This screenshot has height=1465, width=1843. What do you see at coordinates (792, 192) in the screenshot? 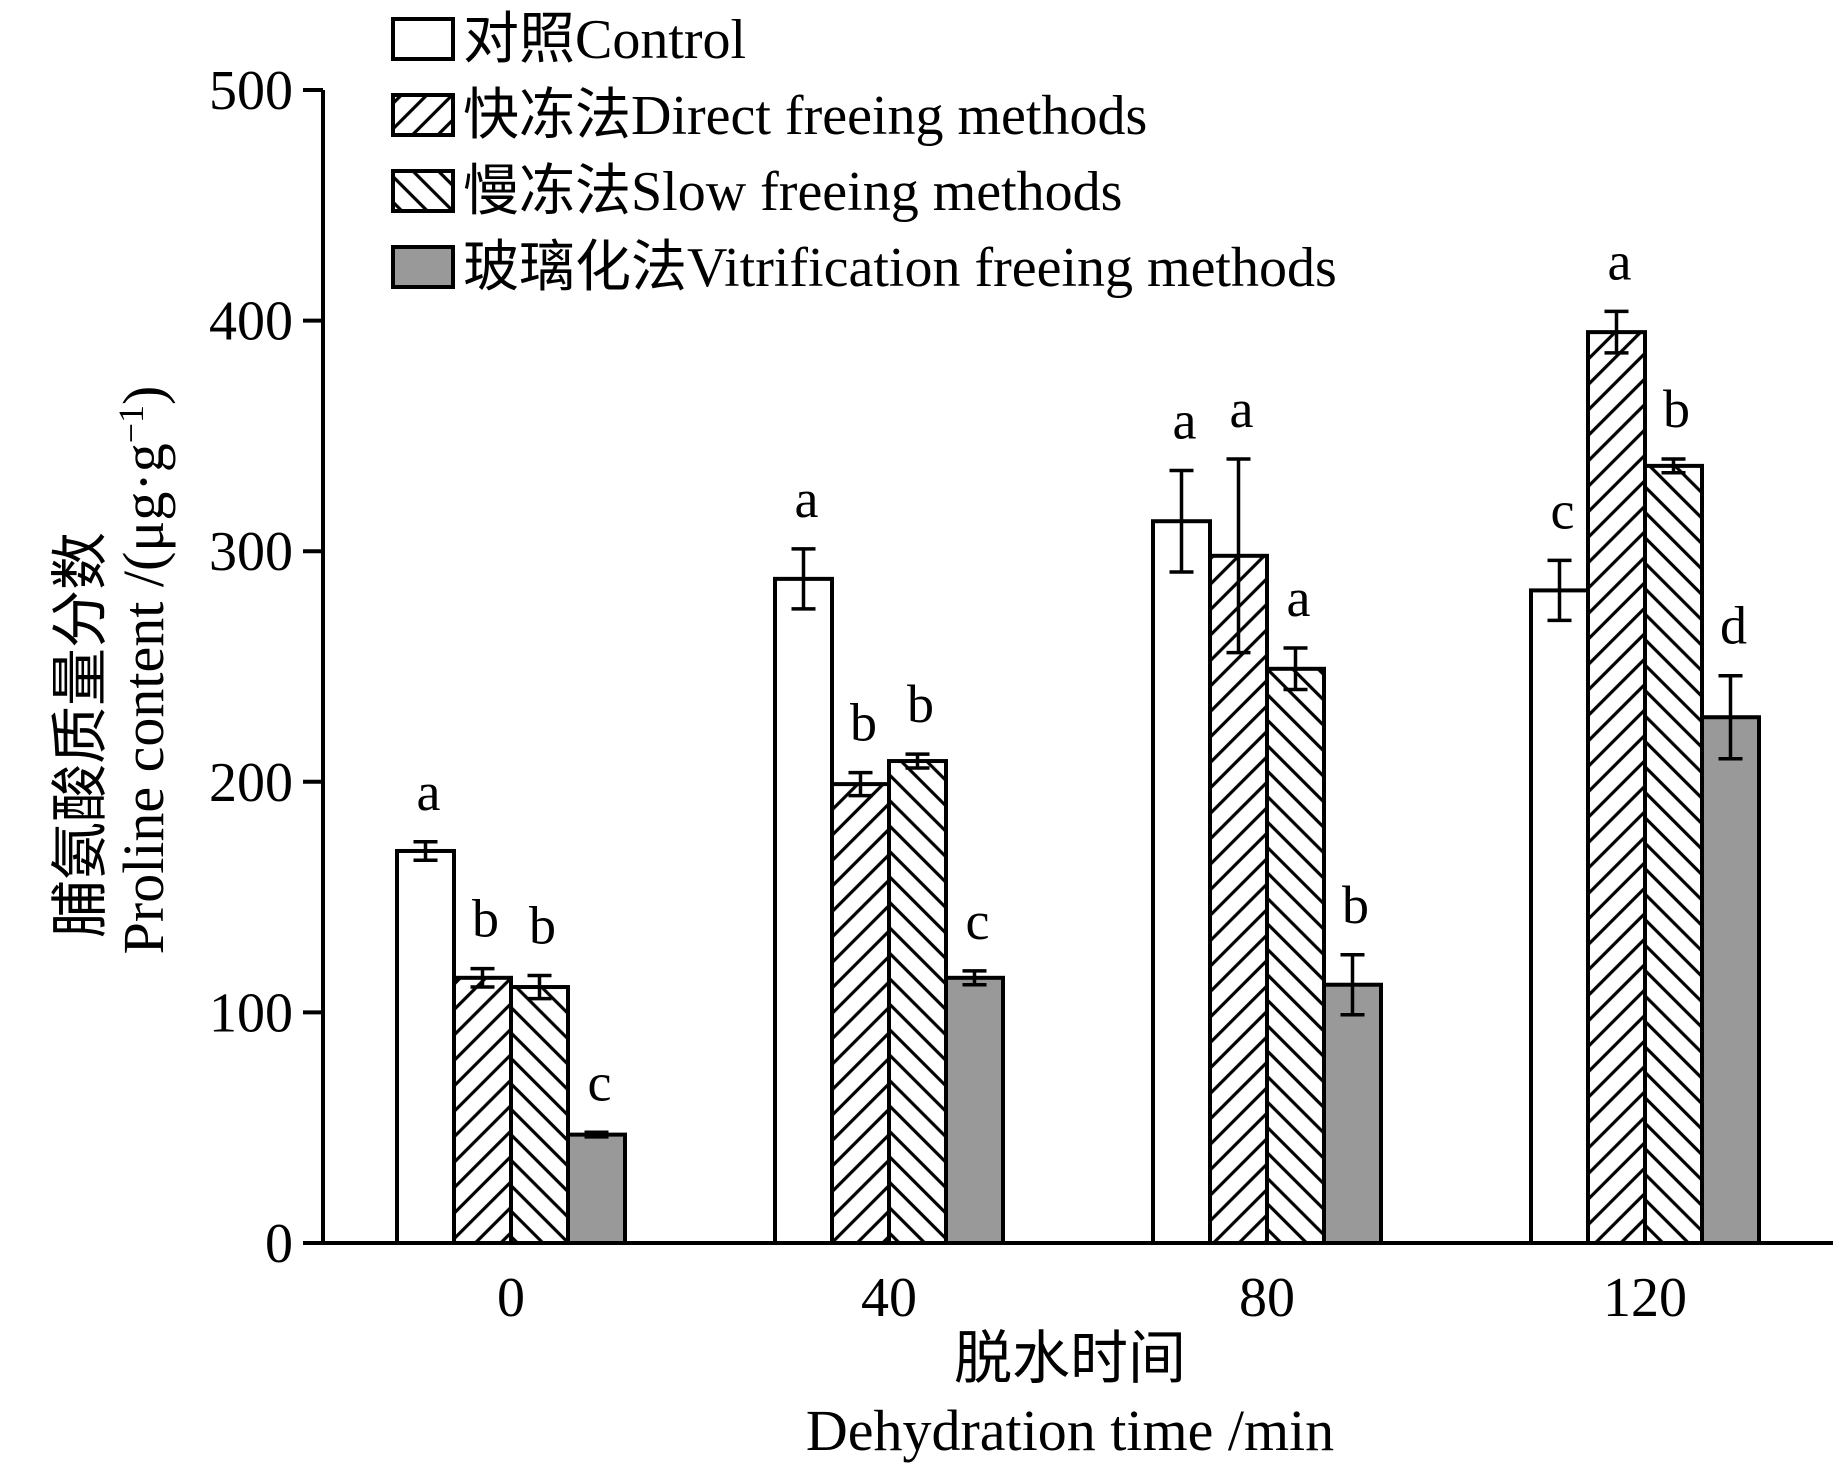
I see `legend-label: 慢冻法Slow freeing methods` at bounding box center [792, 192].